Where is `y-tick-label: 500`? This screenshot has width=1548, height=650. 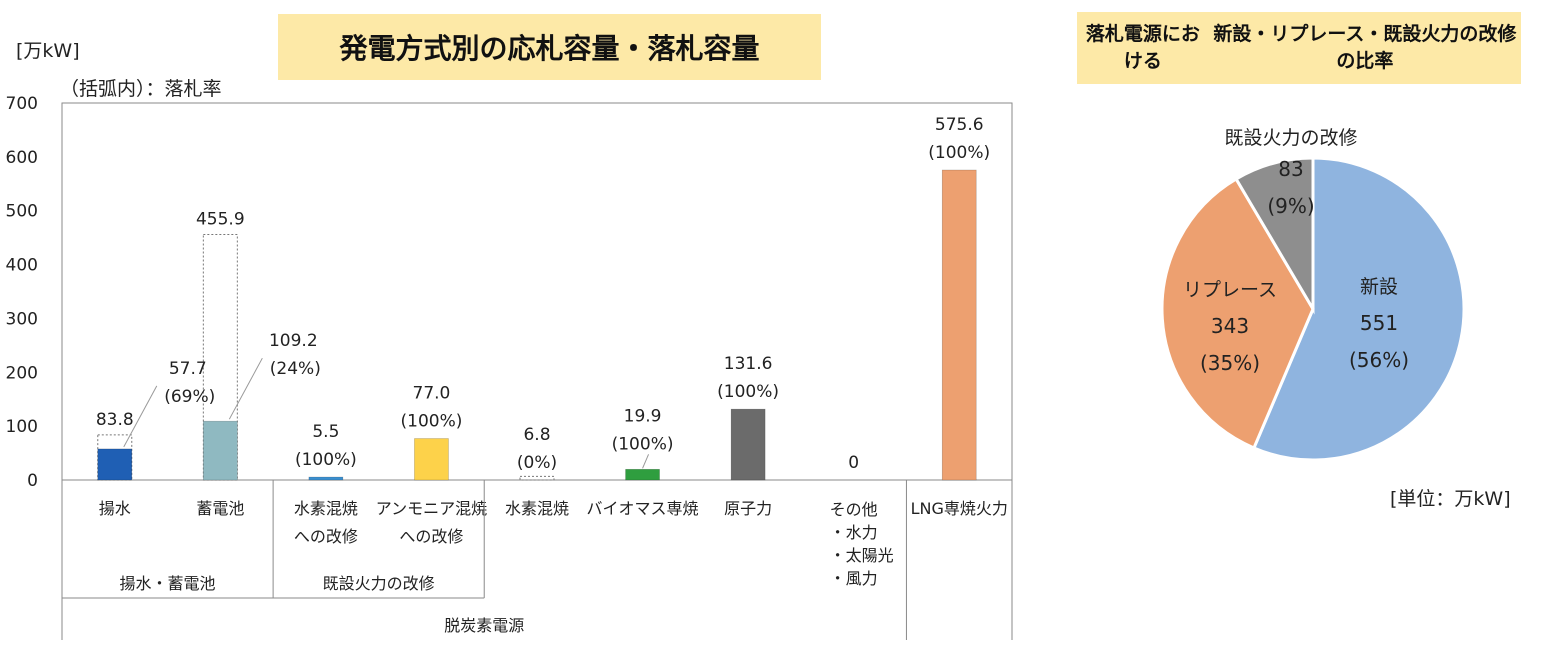 y-tick-label: 500 is located at coordinates (22, 212).